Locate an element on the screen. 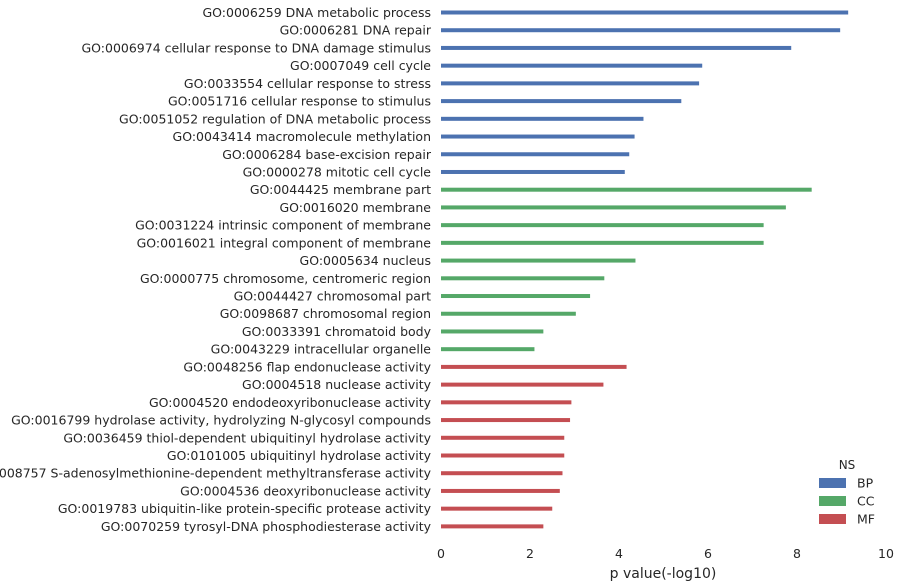 The image size is (901, 587). x-axis-label: p value(-log10) is located at coordinates (663, 574).